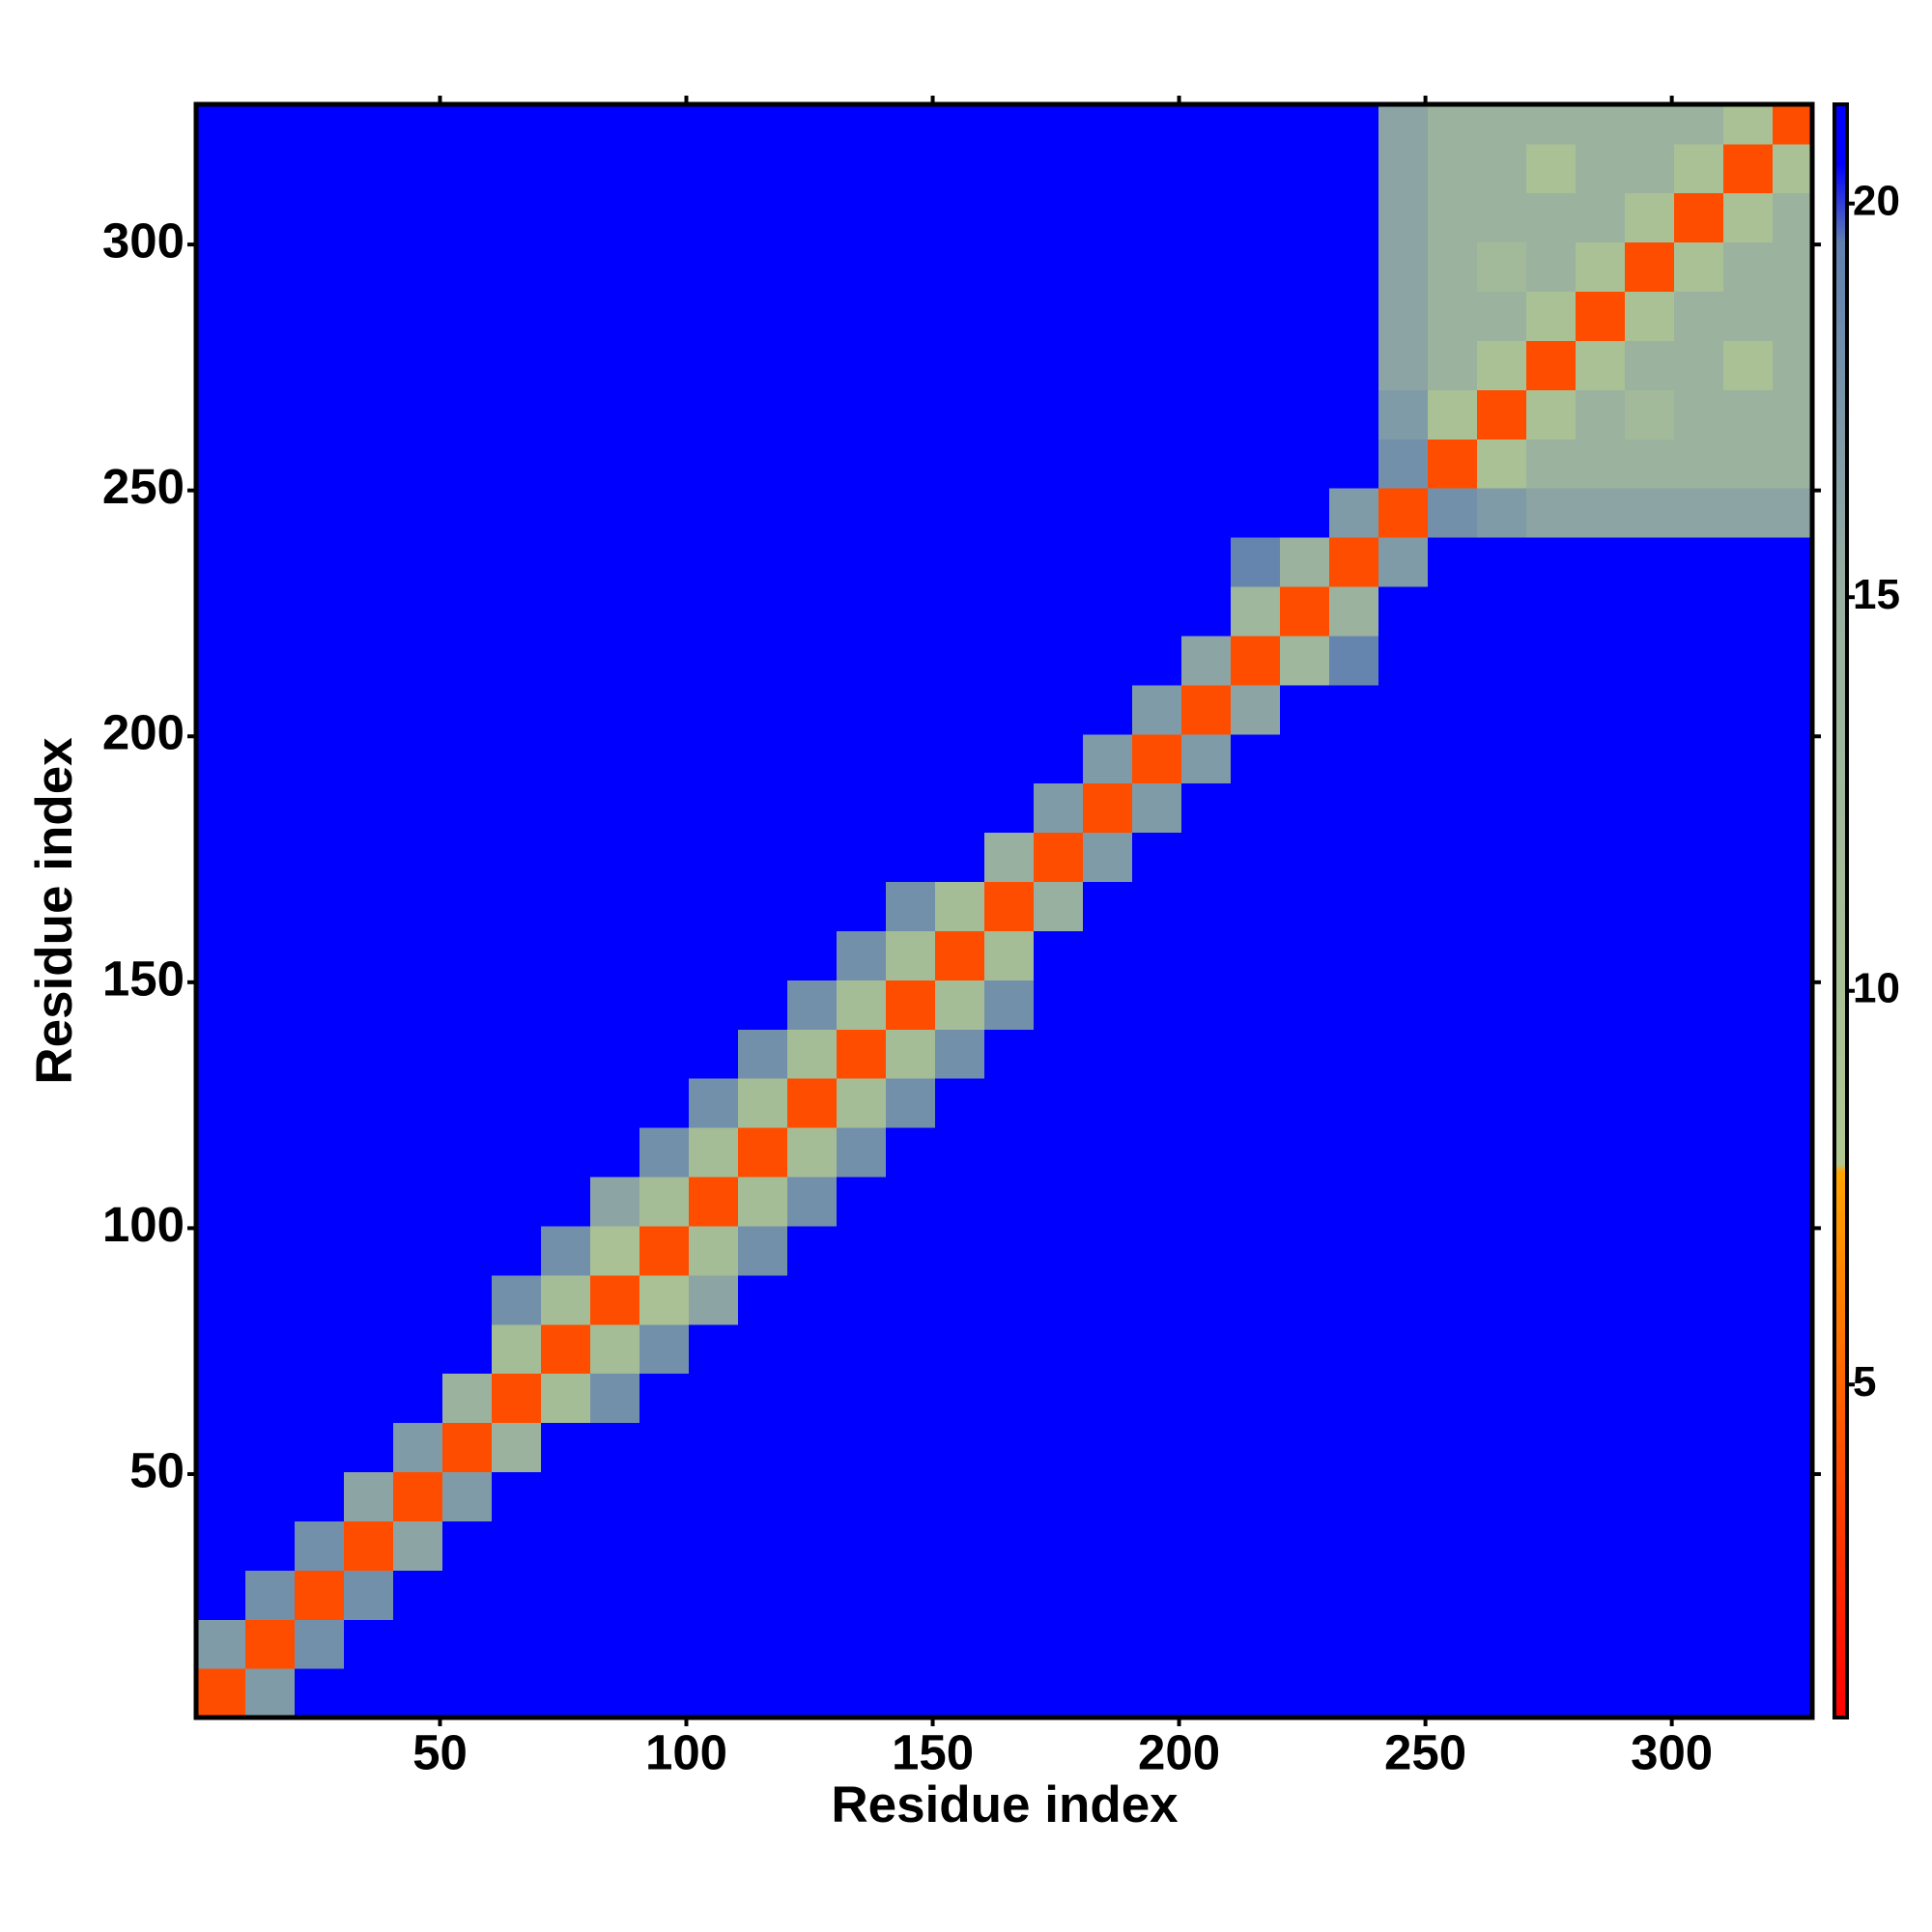 The height and width of the screenshot is (1932, 1932). Describe the element at coordinates (143, 732) in the screenshot. I see `y-tick-label: 200` at that location.